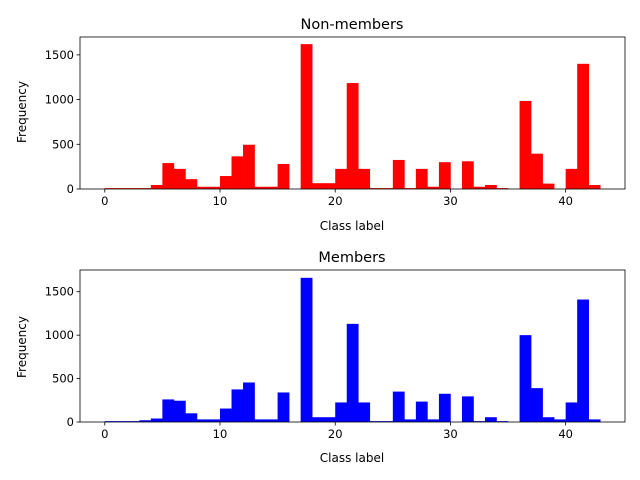 The width and height of the screenshot is (640, 480). Describe the element at coordinates (335, 201) in the screenshot. I see `x-tick-label: 20` at that location.